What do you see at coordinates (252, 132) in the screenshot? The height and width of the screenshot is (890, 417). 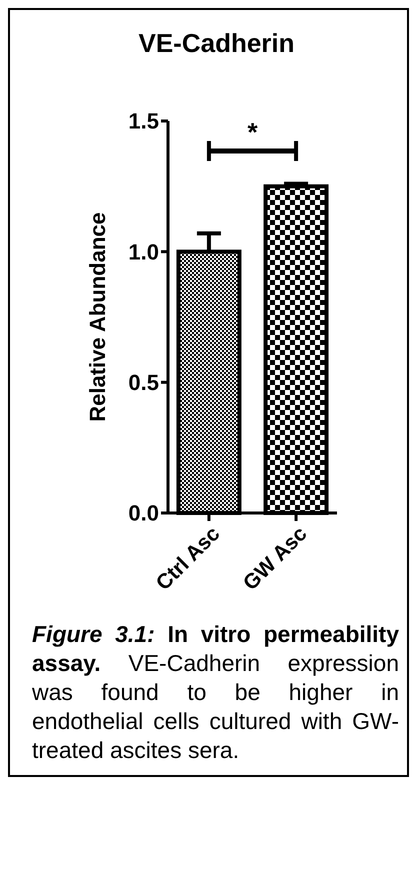 I see `annotation: *` at bounding box center [252, 132].